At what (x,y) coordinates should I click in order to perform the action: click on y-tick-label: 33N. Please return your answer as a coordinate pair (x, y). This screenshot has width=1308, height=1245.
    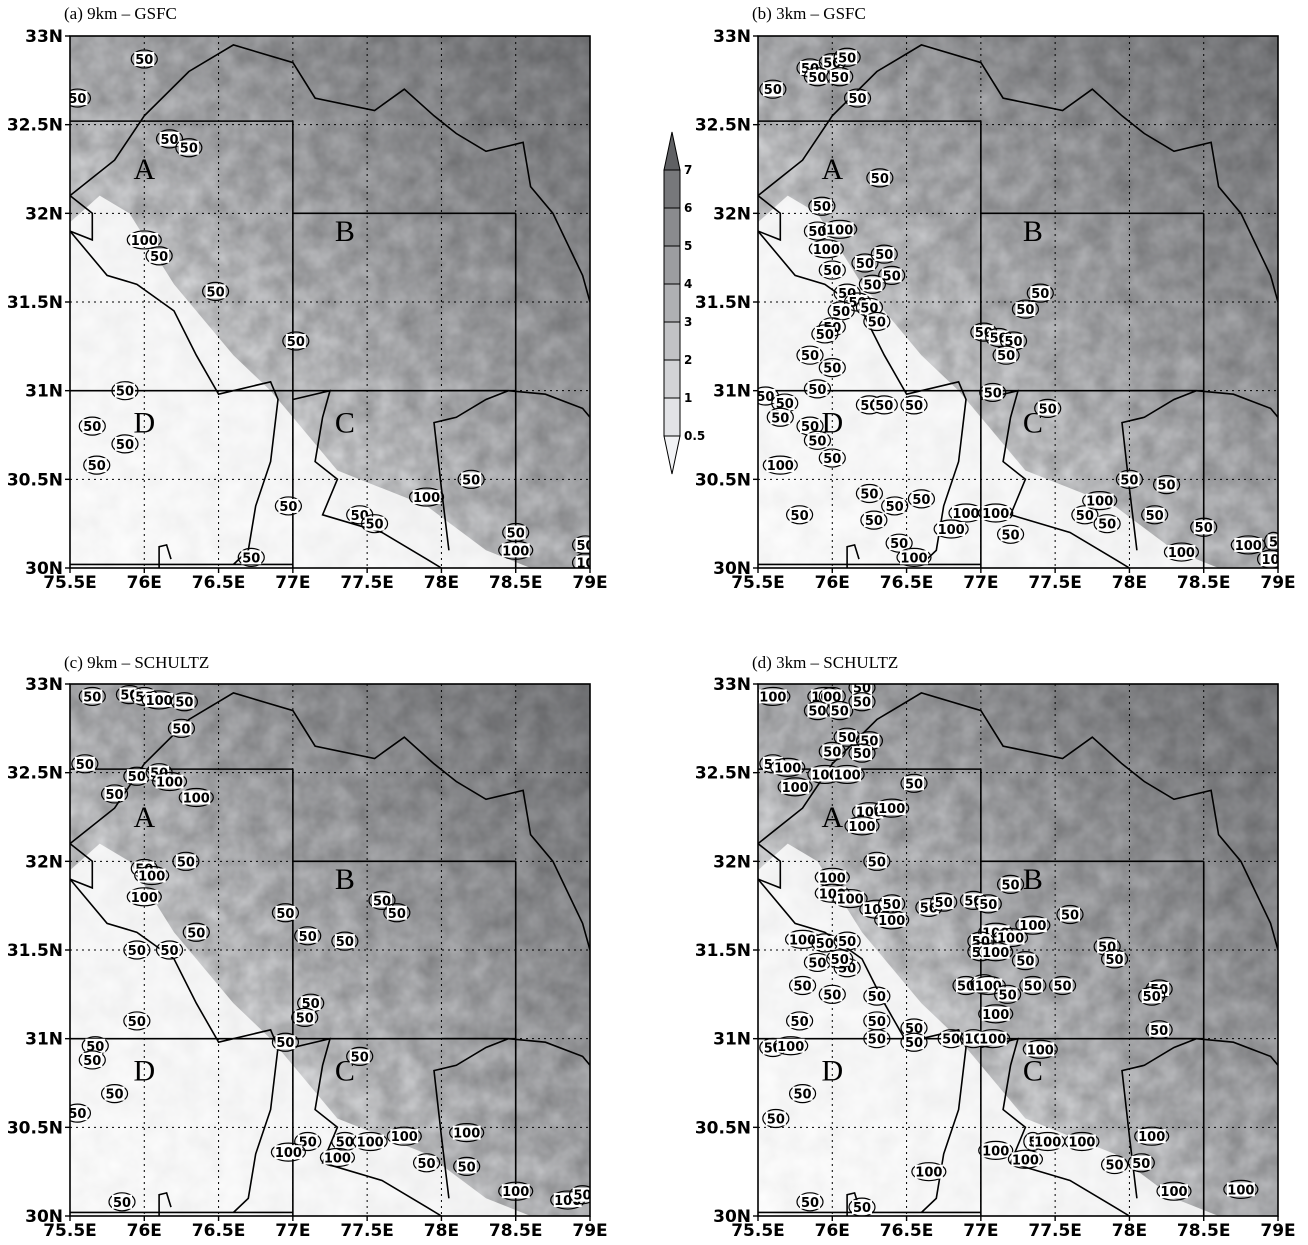
    Looking at the image, I should click on (44, 685).